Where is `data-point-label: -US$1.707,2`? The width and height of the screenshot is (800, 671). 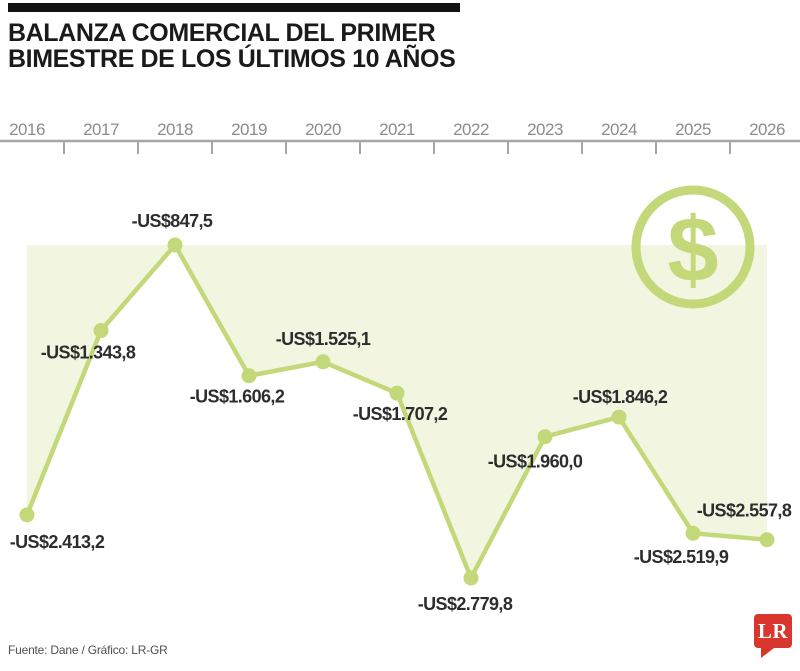
data-point-label: -US$1.707,2 is located at coordinates (400, 414).